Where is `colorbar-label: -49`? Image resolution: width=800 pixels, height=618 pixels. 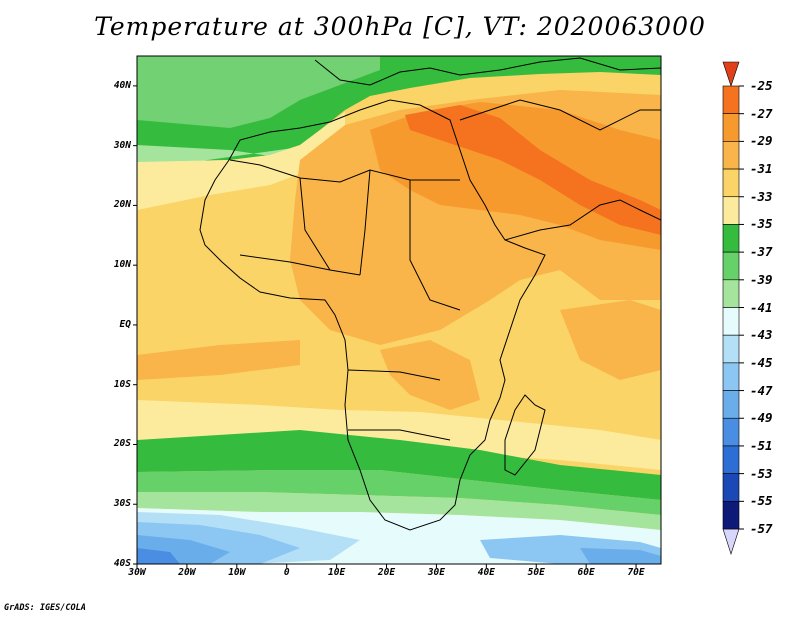 colorbar-label: -49 is located at coordinates (761, 418).